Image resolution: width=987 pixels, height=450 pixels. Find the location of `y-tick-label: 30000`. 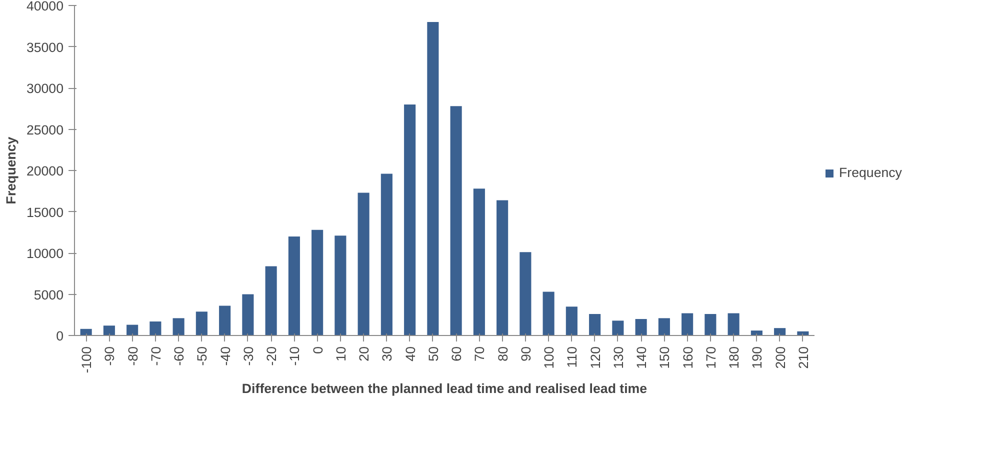

y-tick-label: 30000 is located at coordinates (45, 88).